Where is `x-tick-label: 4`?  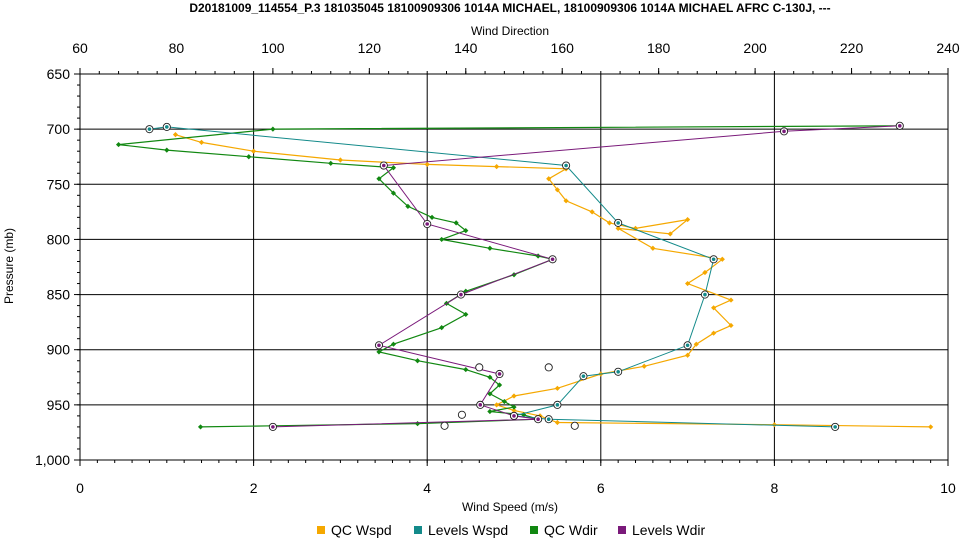
x-tick-label: 4 is located at coordinates (427, 488).